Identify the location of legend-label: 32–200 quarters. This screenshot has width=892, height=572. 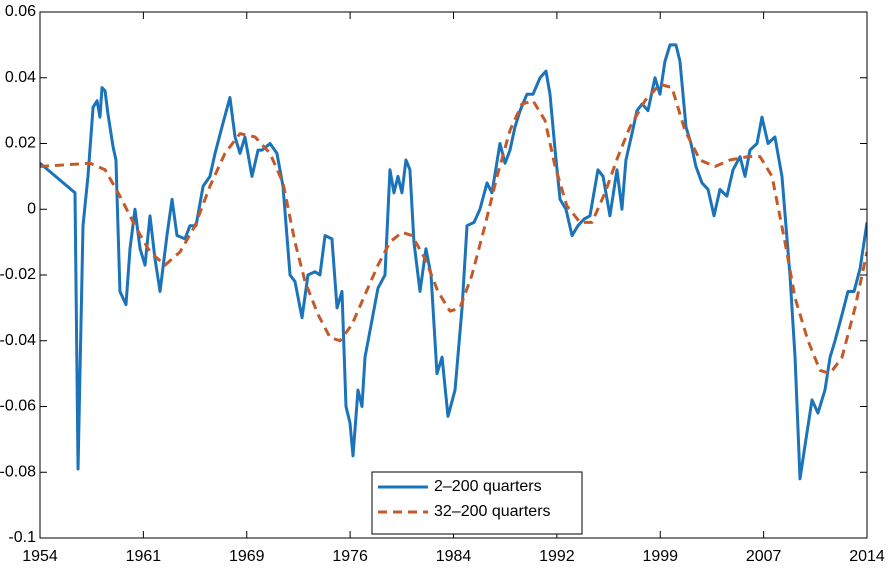
(492, 511).